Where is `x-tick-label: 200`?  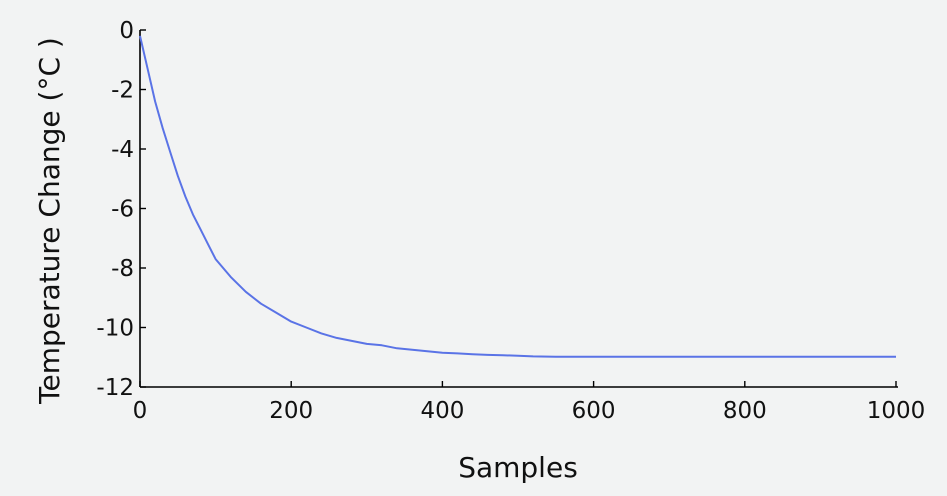
x-tick-label: 200 is located at coordinates (291, 411).